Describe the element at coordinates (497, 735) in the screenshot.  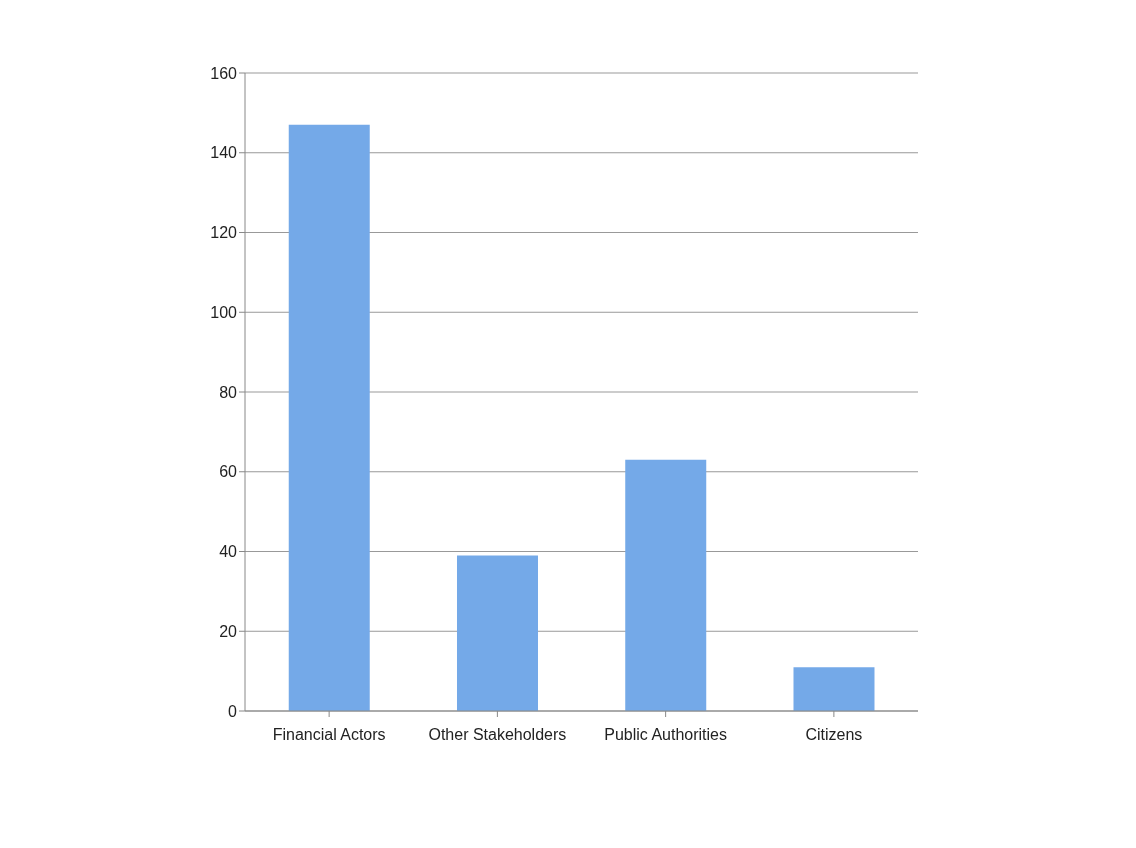
I see `x-tick-label: Other Stakeholders` at that location.